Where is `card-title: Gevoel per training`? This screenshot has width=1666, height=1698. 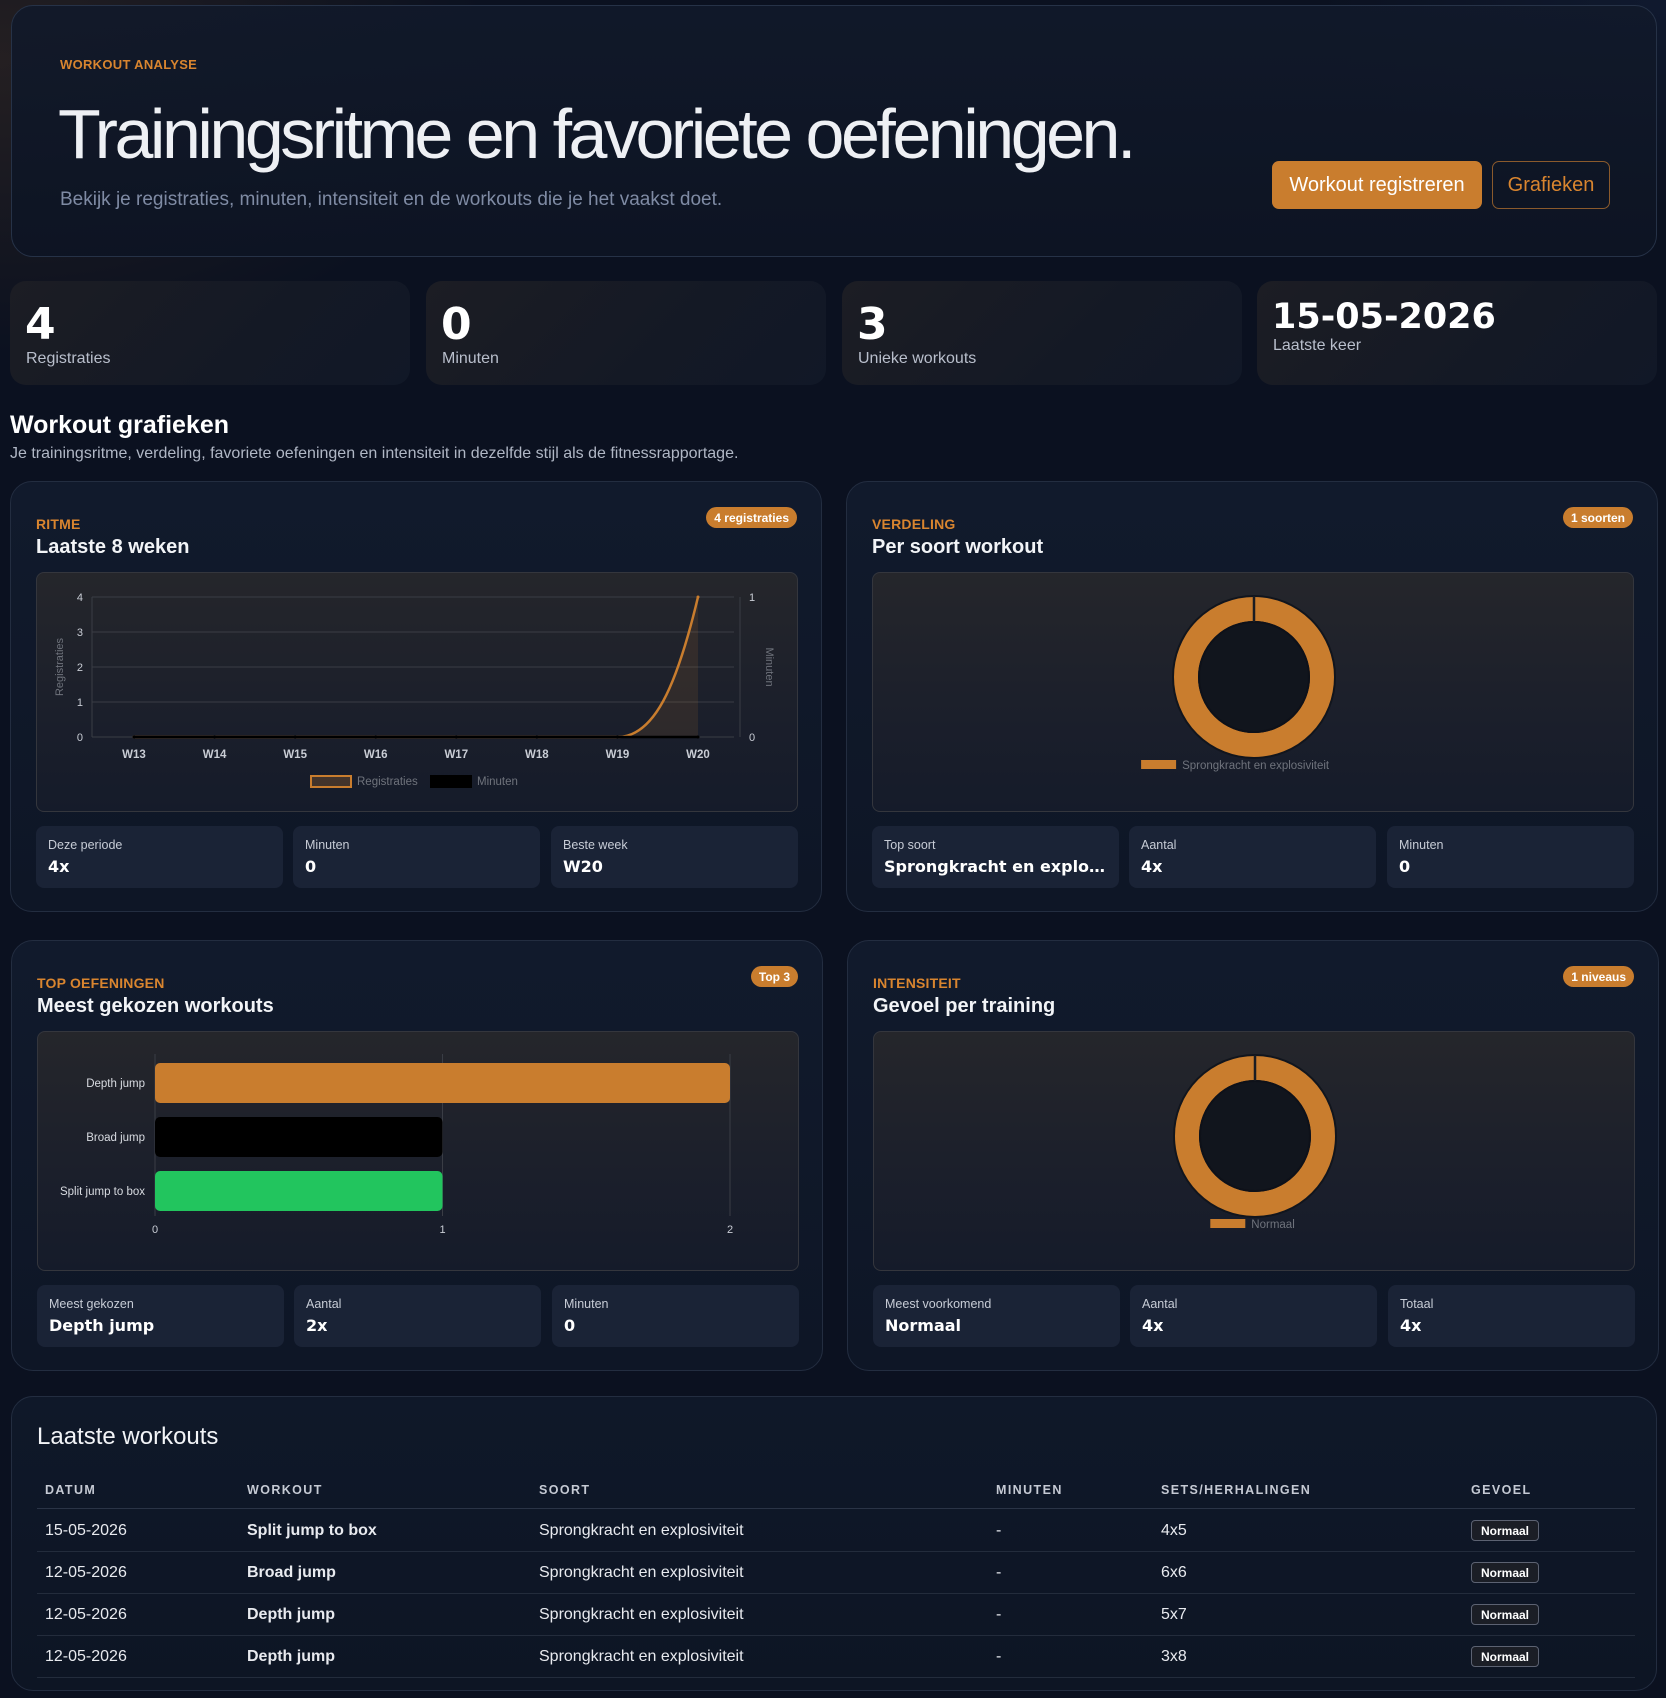
card-title: Gevoel per training is located at coordinates (964, 1006).